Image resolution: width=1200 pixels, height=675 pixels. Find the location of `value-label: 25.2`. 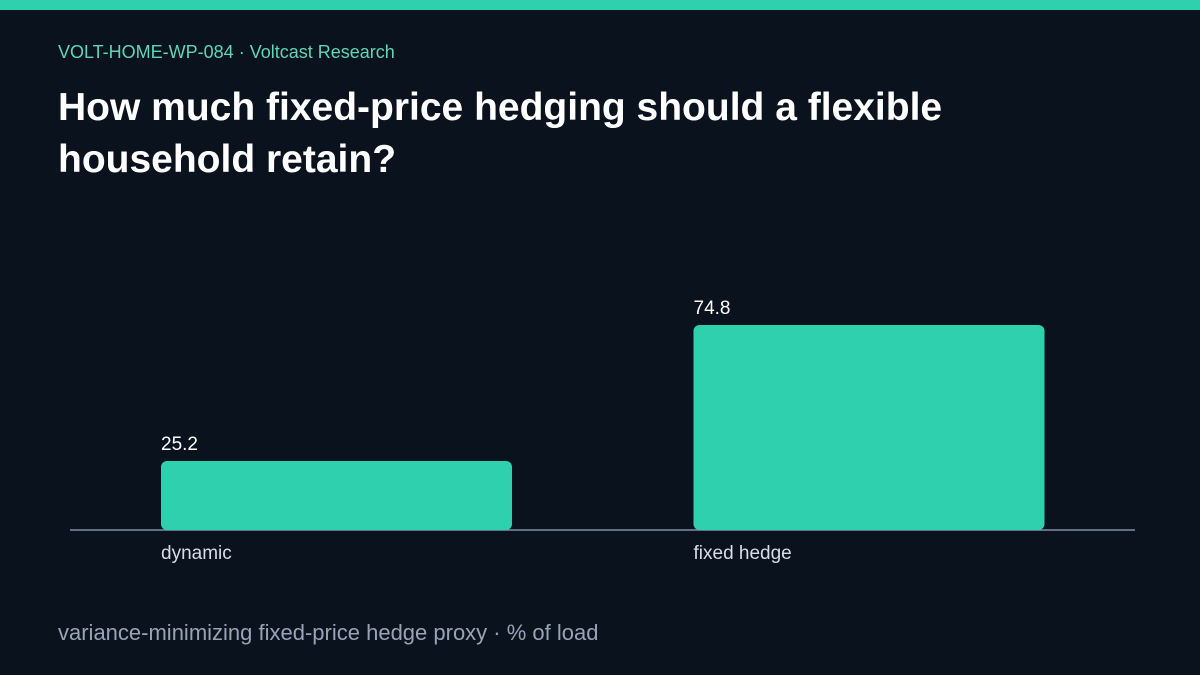

value-label: 25.2 is located at coordinates (179, 444).